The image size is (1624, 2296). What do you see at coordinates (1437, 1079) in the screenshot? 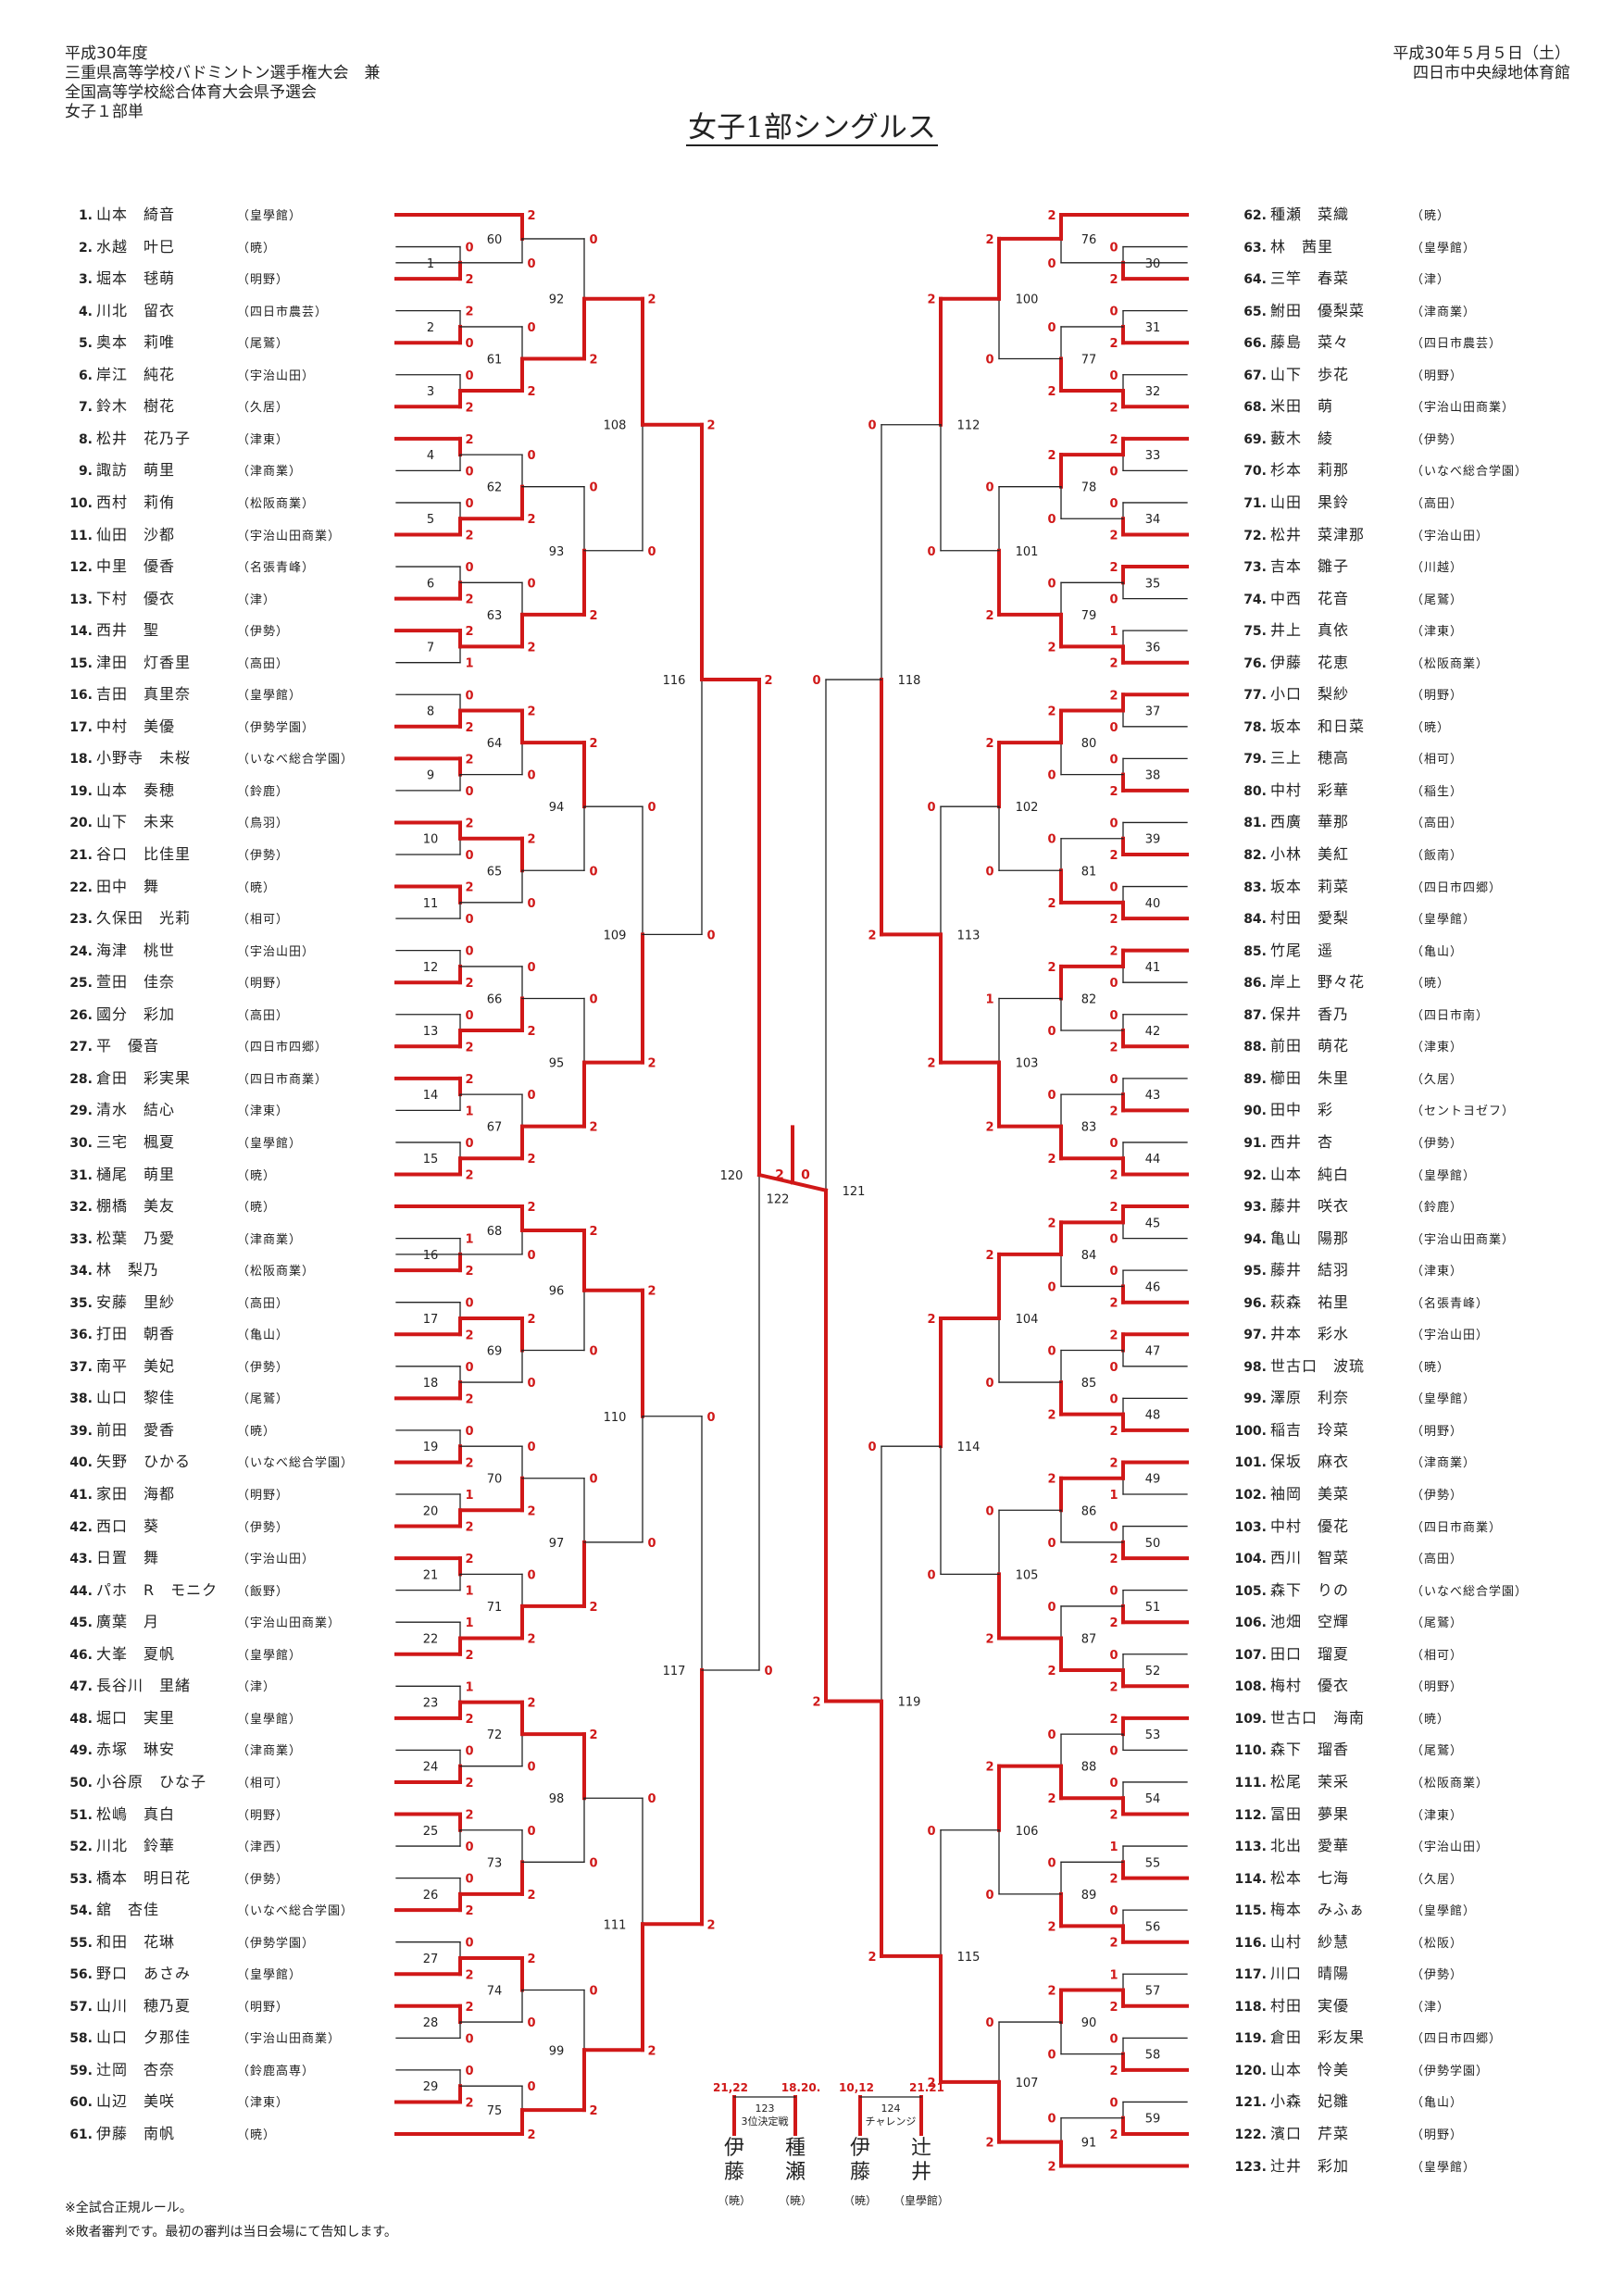
I see `school-name: （久居）` at bounding box center [1437, 1079].